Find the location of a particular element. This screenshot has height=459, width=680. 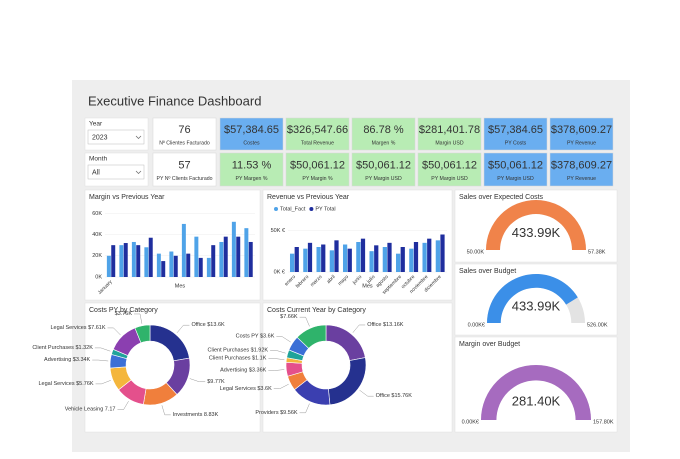

chart-title: Margin vs Previous Year is located at coordinates (127, 197).